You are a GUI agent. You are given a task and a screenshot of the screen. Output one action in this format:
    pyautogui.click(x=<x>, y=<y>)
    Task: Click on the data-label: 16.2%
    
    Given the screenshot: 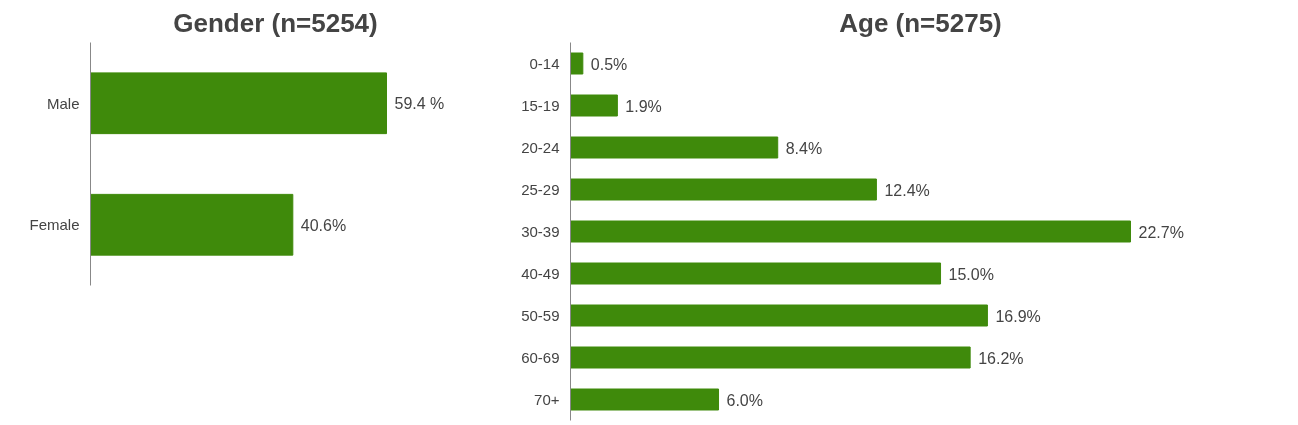 What is the action you would take?
    pyautogui.click(x=1001, y=358)
    